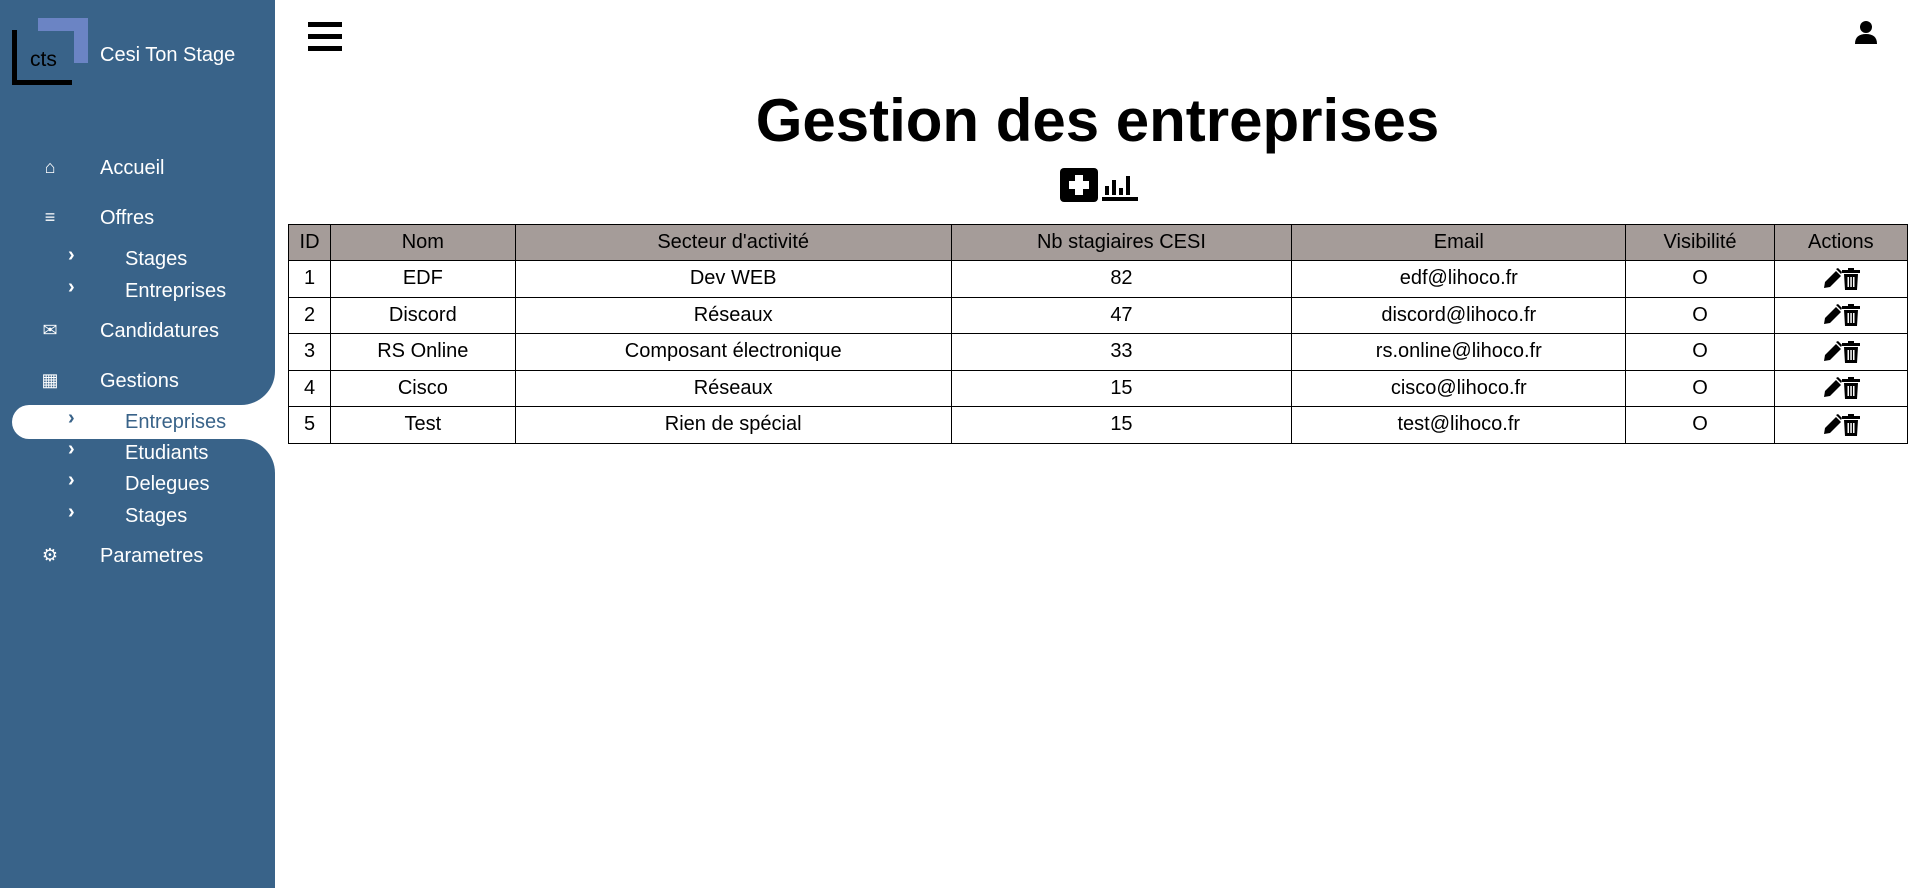  I want to click on table-cell: edf@lihoco.fr, so click(1459, 279).